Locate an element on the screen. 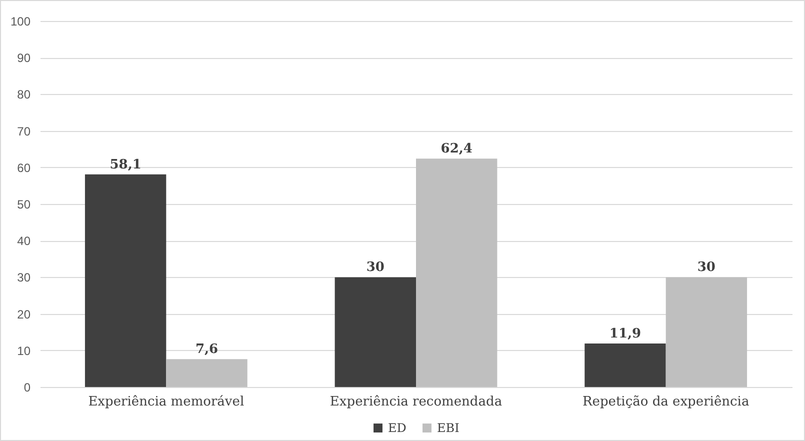  y-tick-label: 70 is located at coordinates (24, 131).